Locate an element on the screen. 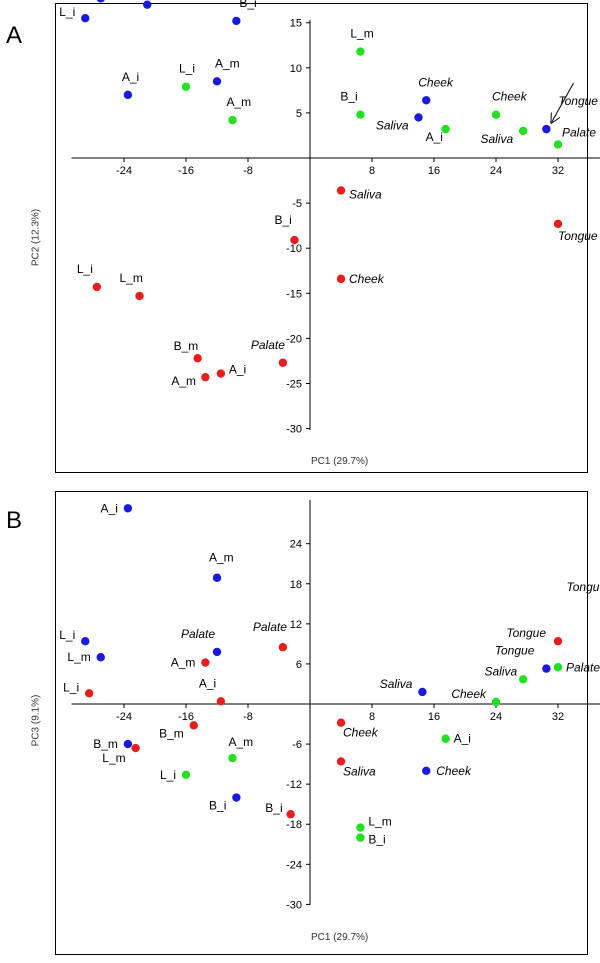  chart-a-ylabel: PC2 (12.3%) is located at coordinates (36, 237).